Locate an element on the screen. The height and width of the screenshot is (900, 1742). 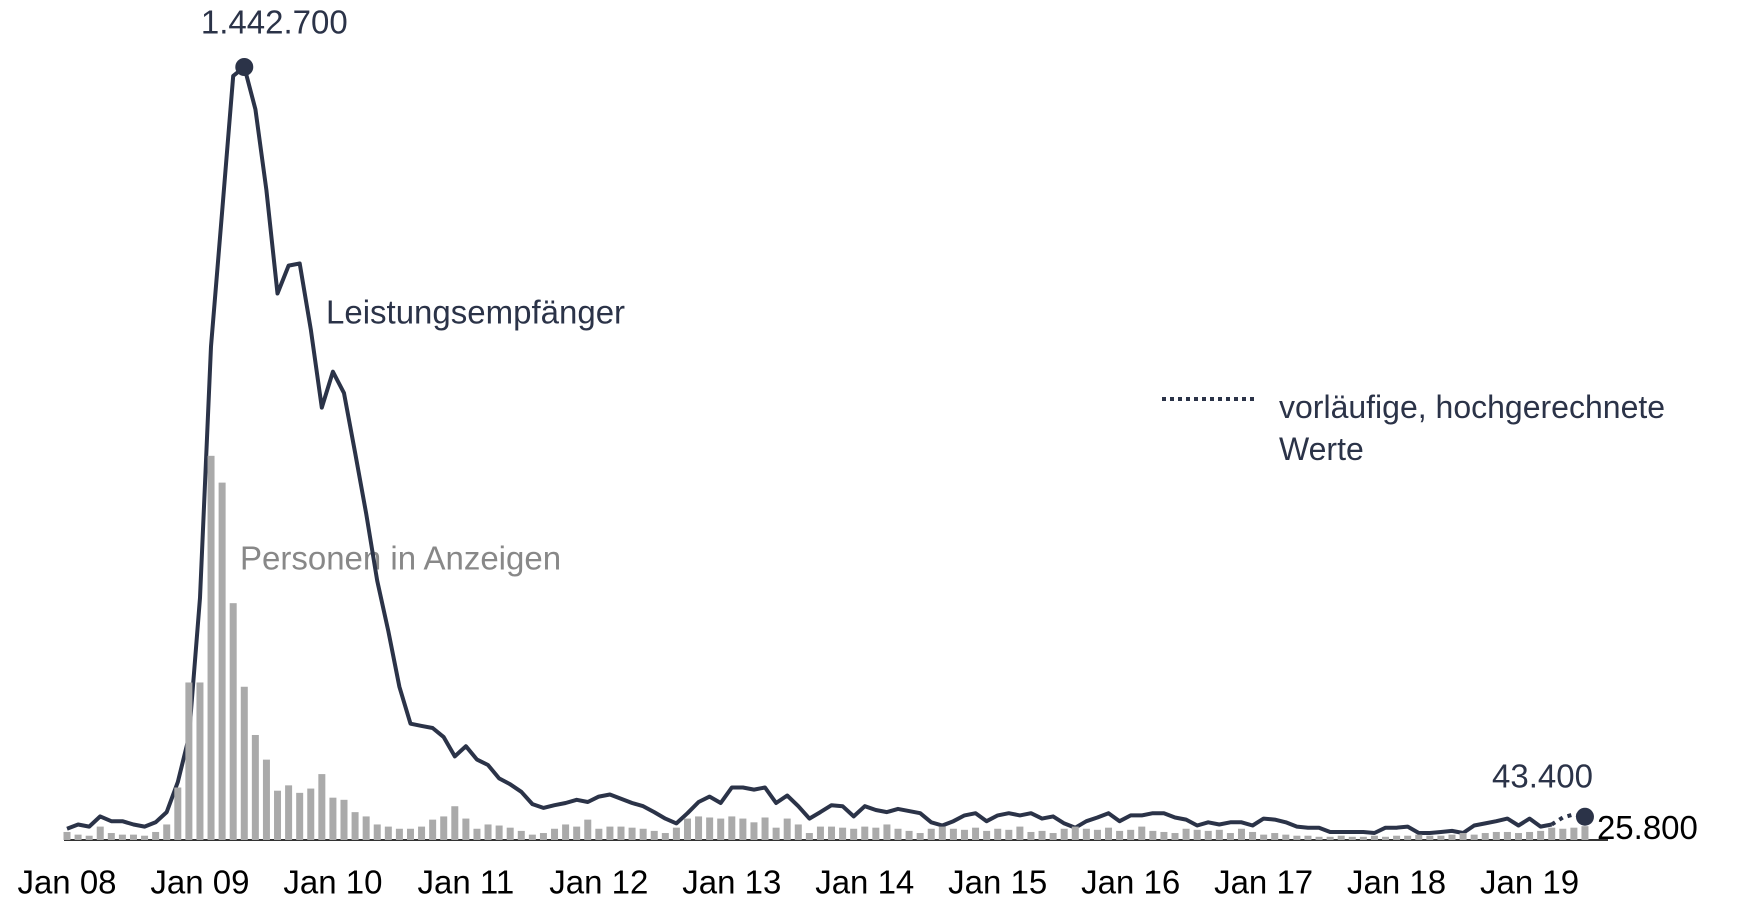
point-marker is located at coordinates (1584, 816).